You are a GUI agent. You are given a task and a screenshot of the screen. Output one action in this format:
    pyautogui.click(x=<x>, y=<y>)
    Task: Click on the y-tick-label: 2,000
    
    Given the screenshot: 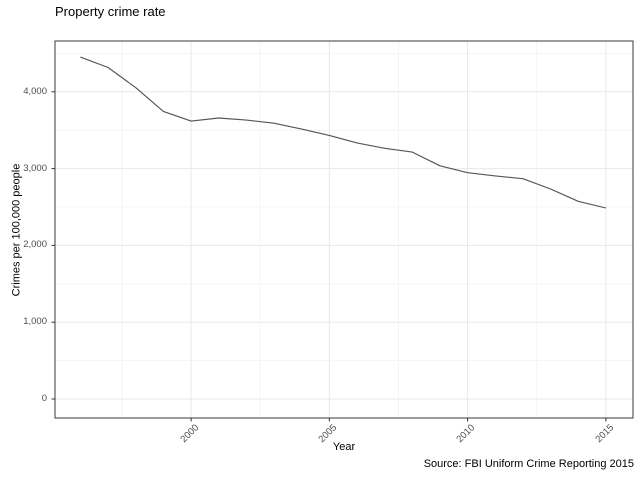 What is the action you would take?
    pyautogui.click(x=35, y=245)
    